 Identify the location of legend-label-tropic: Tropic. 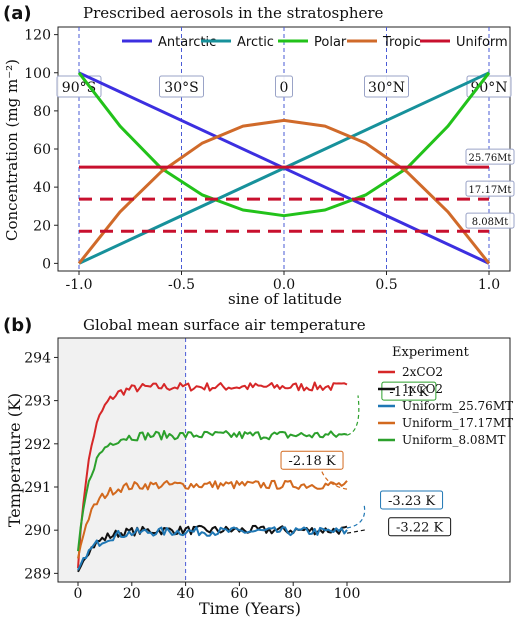
(401, 42).